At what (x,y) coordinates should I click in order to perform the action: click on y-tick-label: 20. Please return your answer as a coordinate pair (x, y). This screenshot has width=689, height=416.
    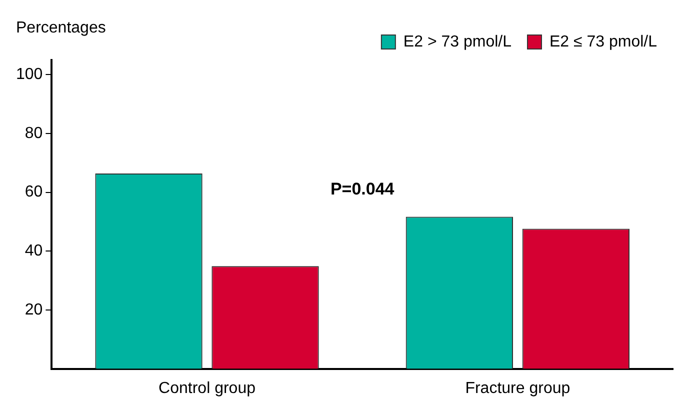
    Looking at the image, I should click on (33, 309).